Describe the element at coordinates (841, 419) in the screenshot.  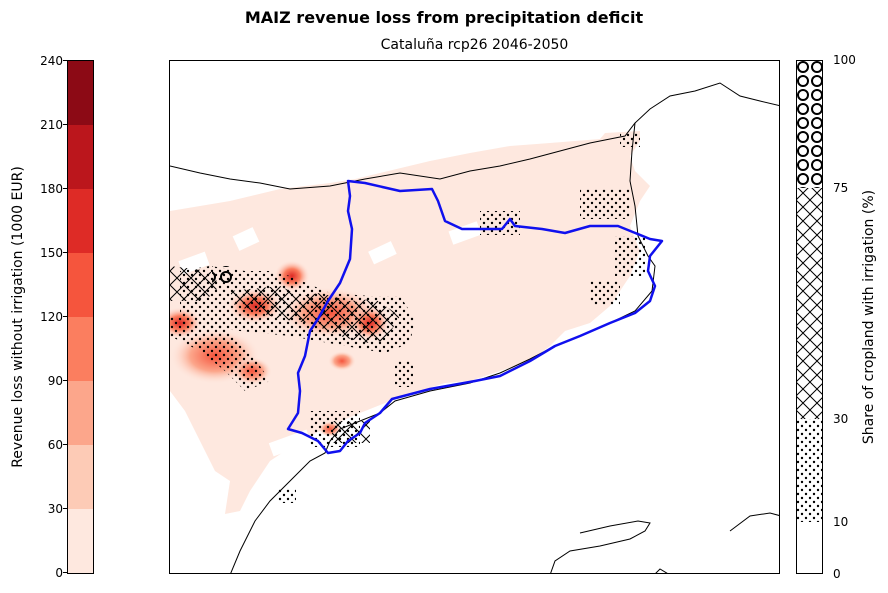
I see `right-tick-label: 30` at that location.